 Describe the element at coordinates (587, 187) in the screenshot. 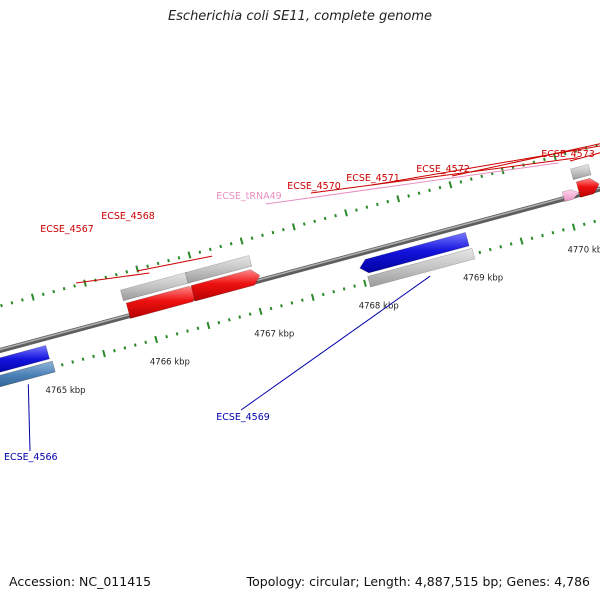

I see `ecse-4570-gene-arrow` at that location.